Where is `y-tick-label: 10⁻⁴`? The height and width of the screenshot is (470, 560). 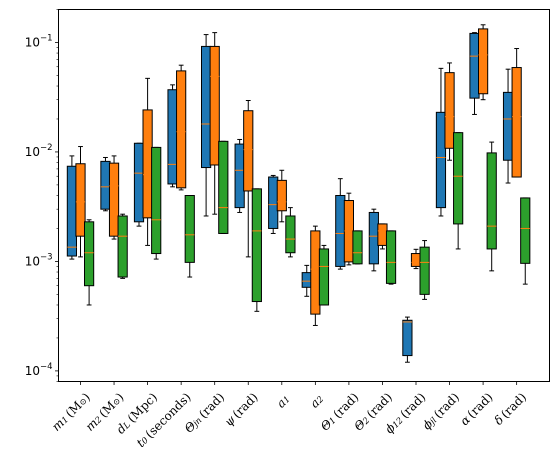
y-tick-label: 10⁻⁴ is located at coordinates (39, 370).